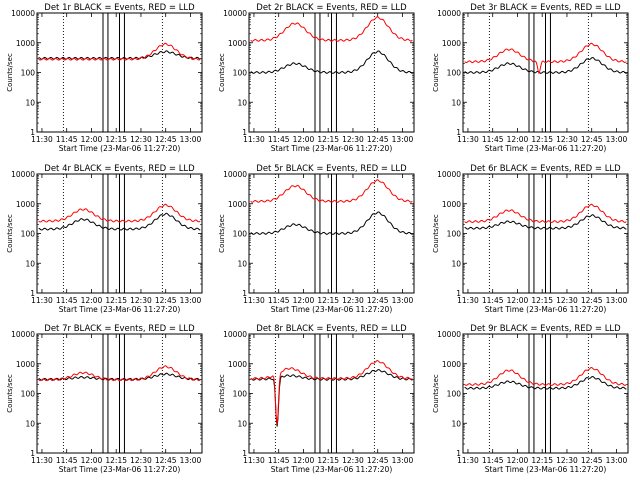  What do you see at coordinates (119, 169) in the screenshot?
I see `chart-title: Det 4r BLACK = Events, RED = LLD` at bounding box center [119, 169].